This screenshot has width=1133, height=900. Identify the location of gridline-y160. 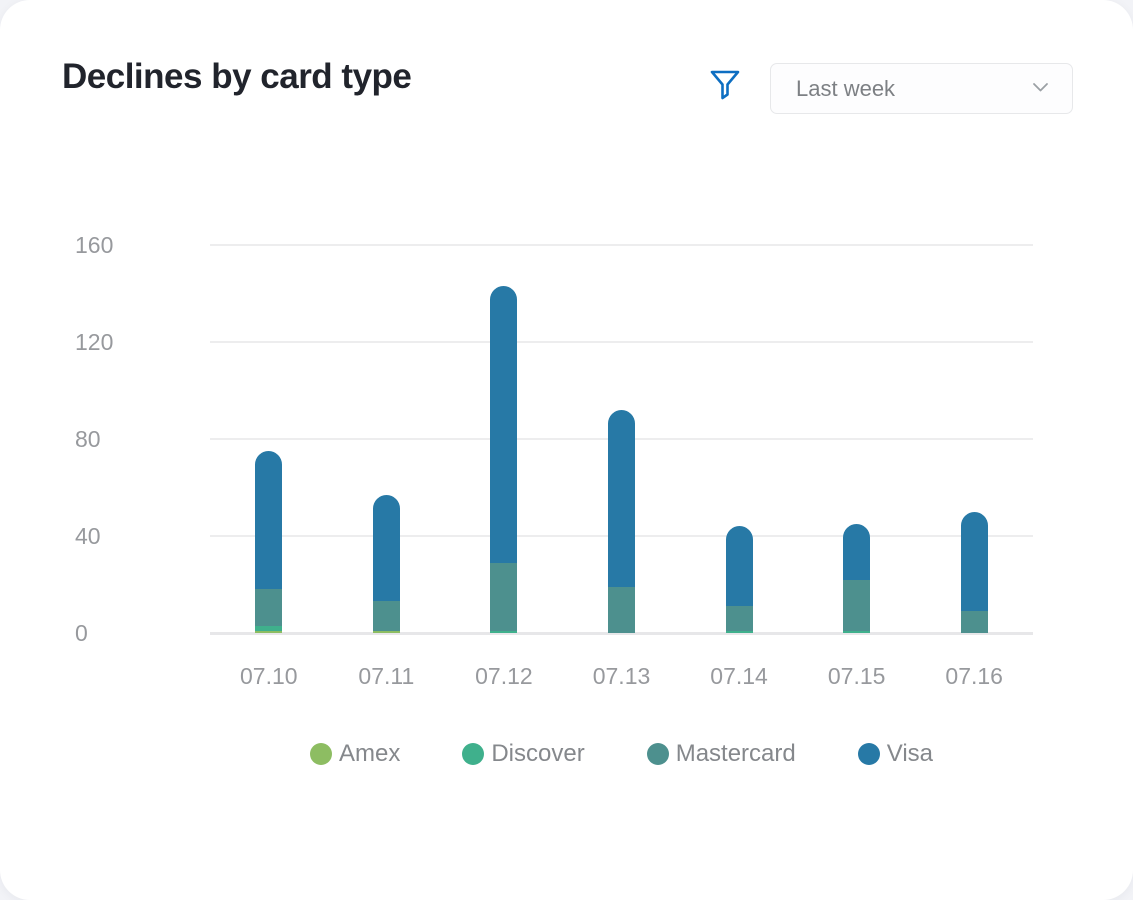
(621, 245).